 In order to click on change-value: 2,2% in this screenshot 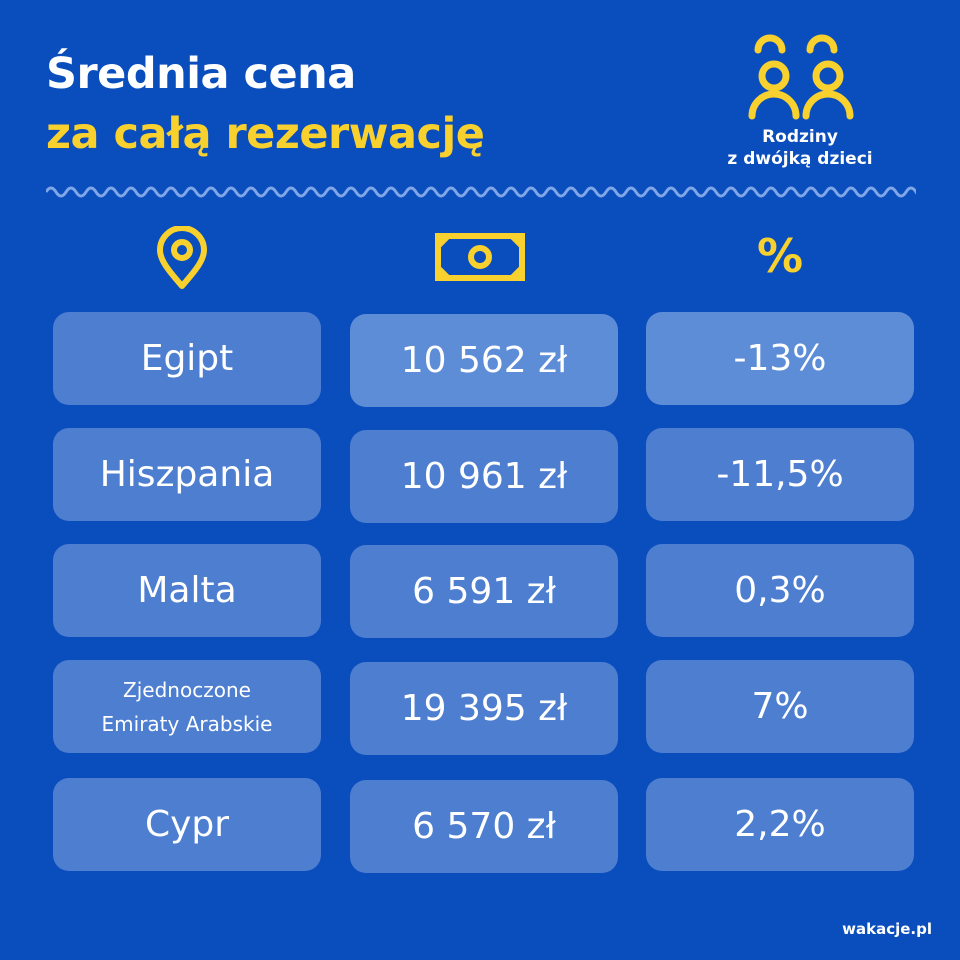, I will do `click(780, 824)`.